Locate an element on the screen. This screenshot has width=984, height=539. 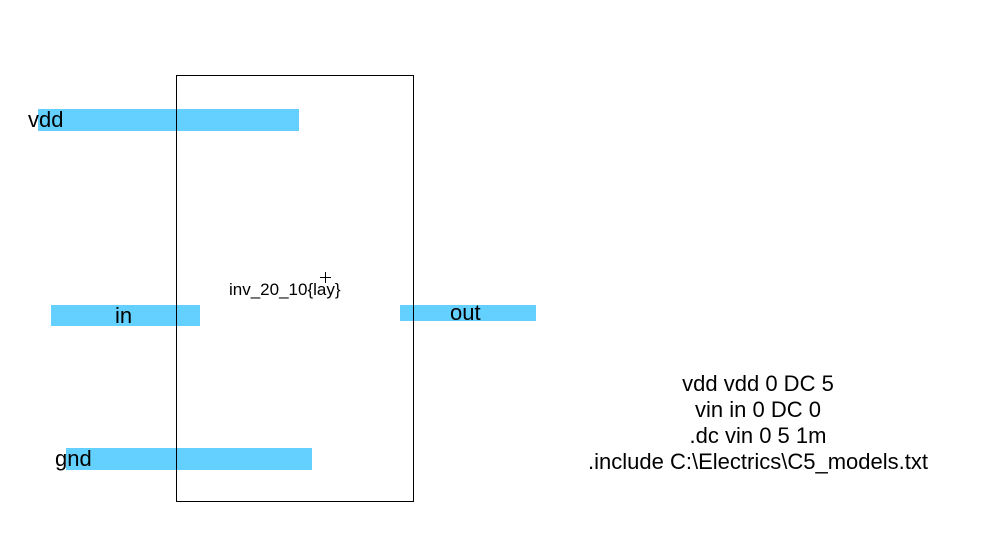
export-label-vdd: vdd is located at coordinates (46, 119).